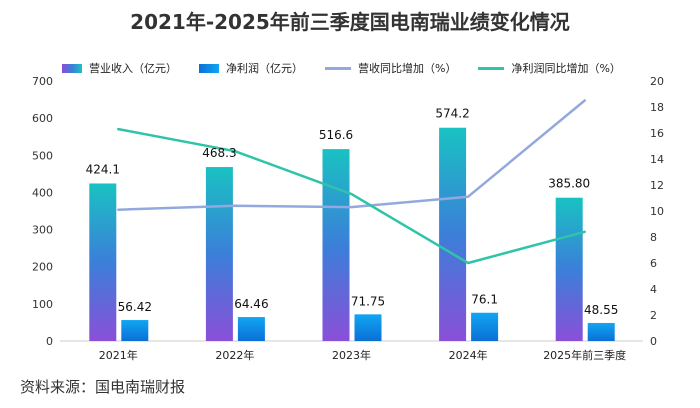 The image size is (700, 408). Describe the element at coordinates (42, 155) in the screenshot. I see `y-left-tick-label: 500` at that location.